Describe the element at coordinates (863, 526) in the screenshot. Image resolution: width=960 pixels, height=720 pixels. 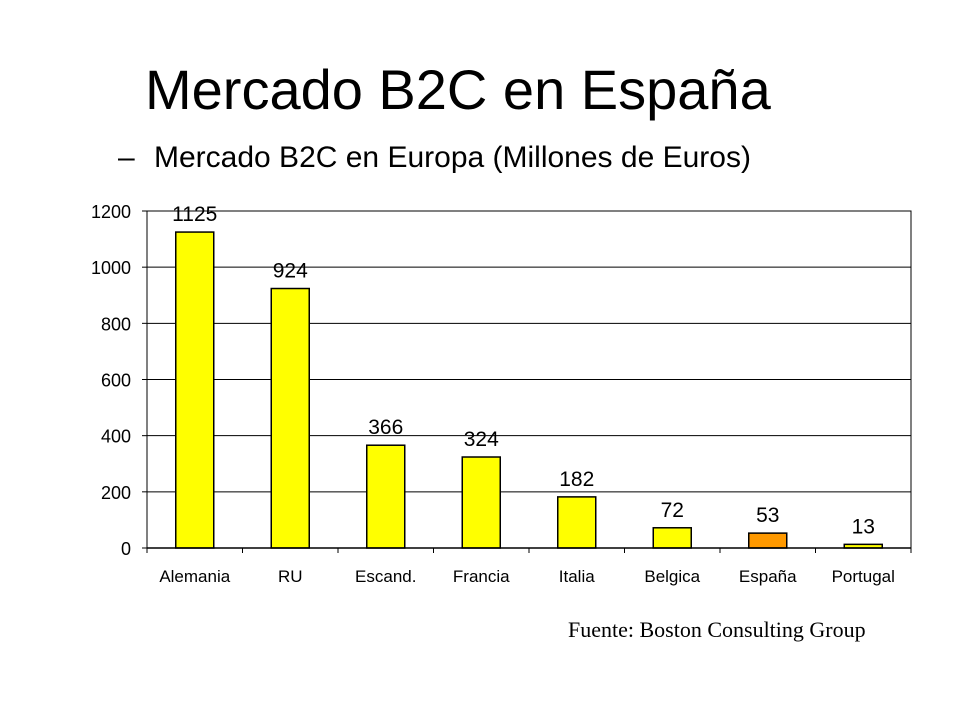
I see `data-label: 13` at that location.